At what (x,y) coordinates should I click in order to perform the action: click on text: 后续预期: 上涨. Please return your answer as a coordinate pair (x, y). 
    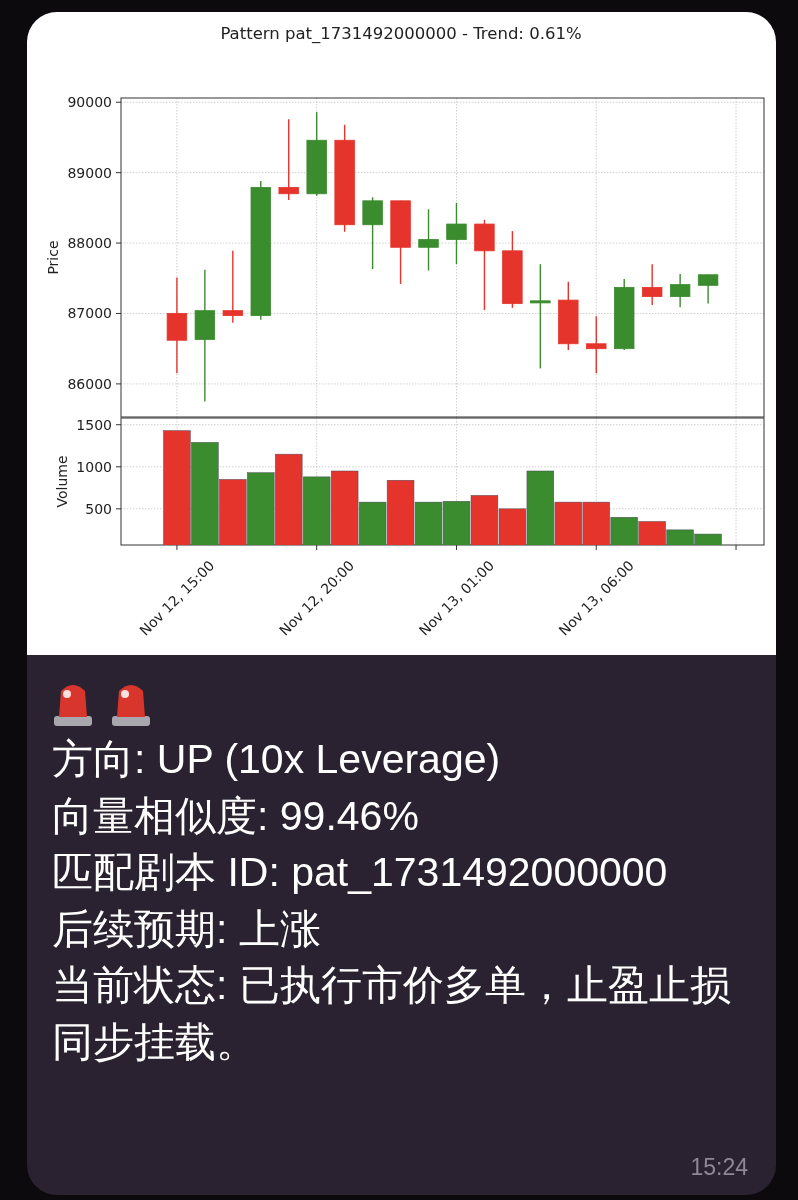
    Looking at the image, I should click on (187, 929).